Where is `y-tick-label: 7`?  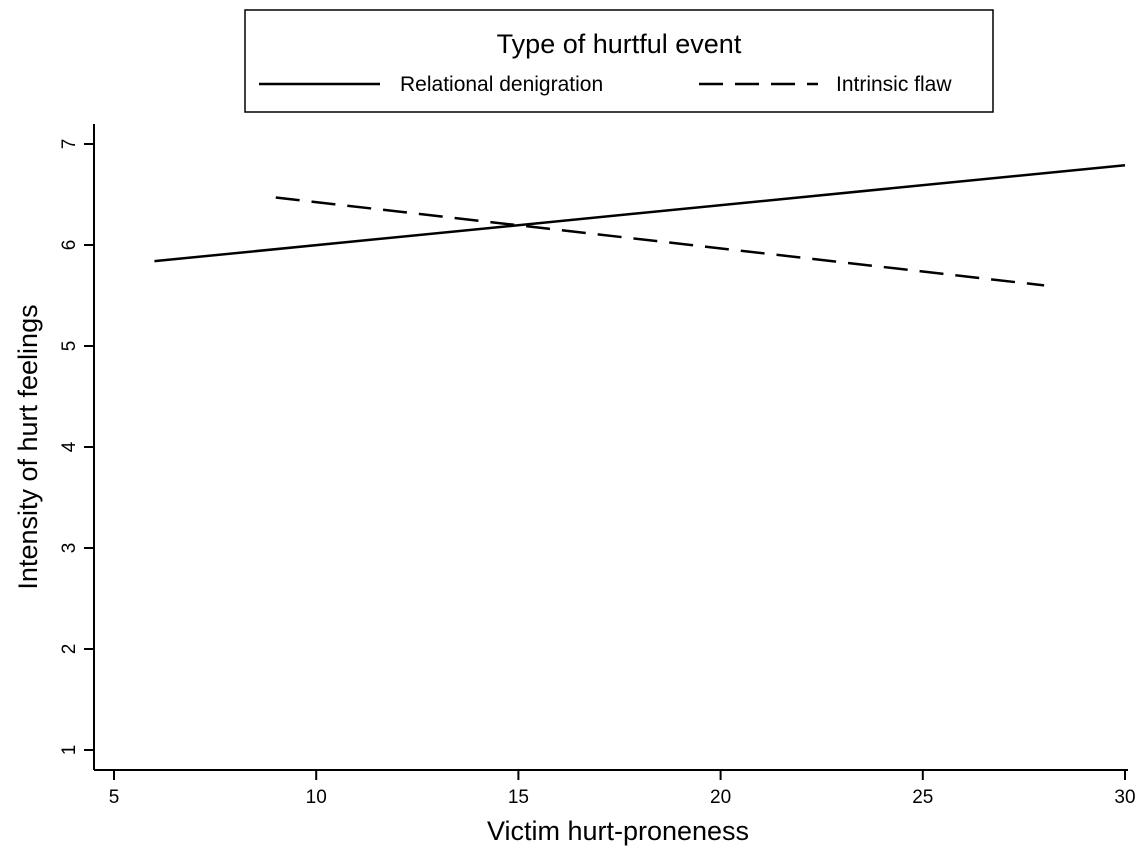
y-tick-label: 7 is located at coordinates (69, 144).